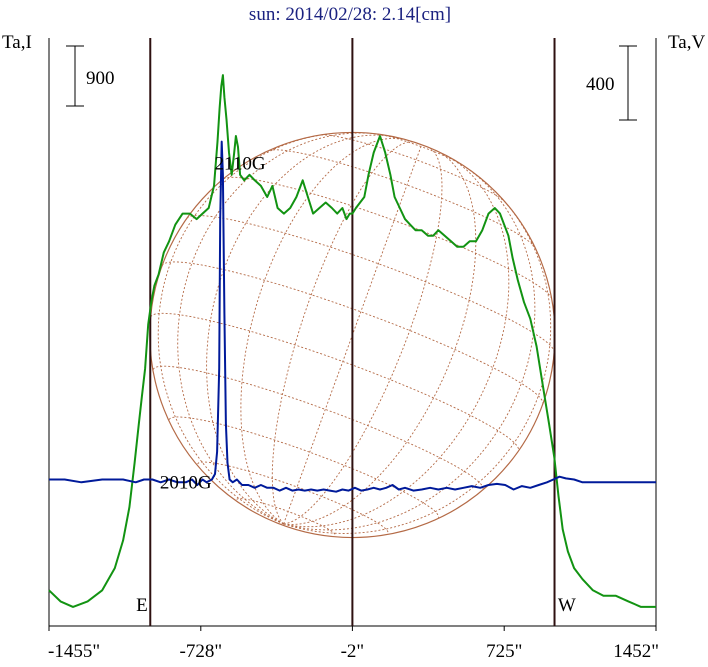  I want to click on x-tick-label: 725", so click(504, 651).